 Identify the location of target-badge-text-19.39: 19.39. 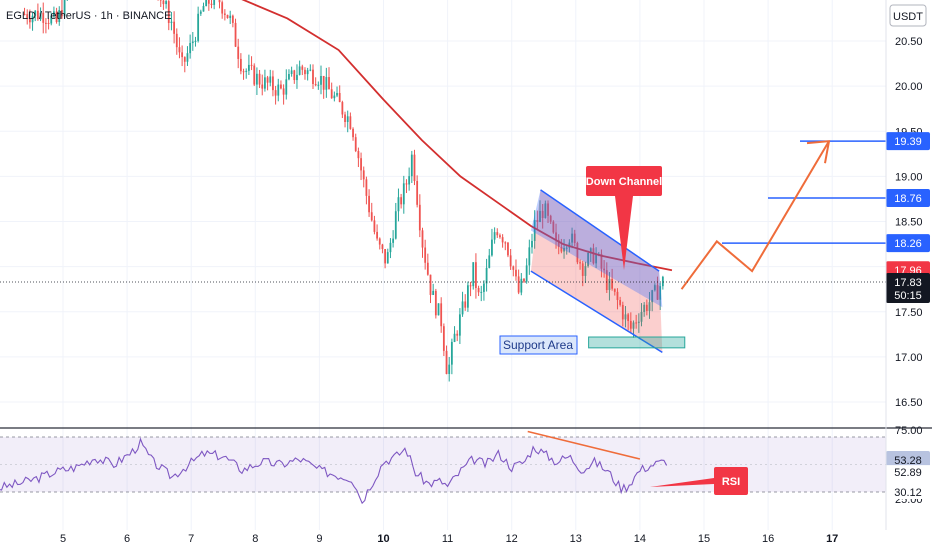
(908, 142).